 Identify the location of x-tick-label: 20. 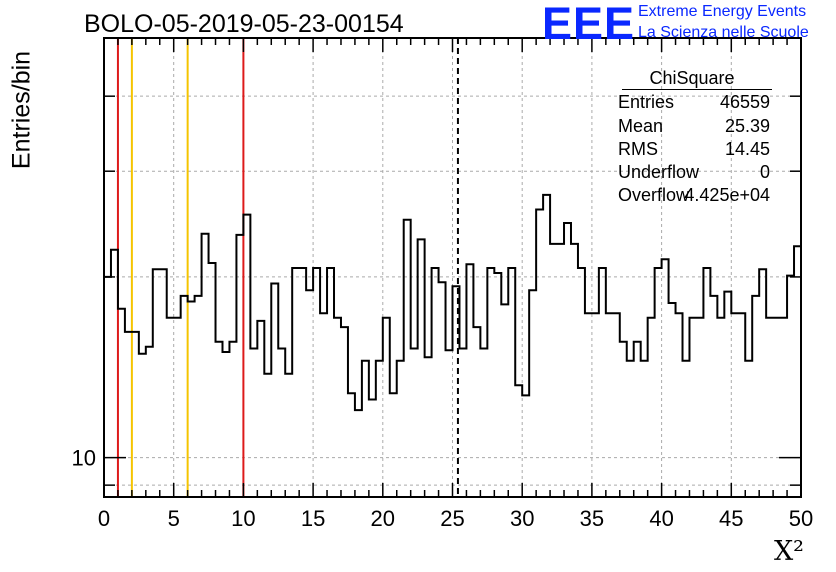
(383, 518).